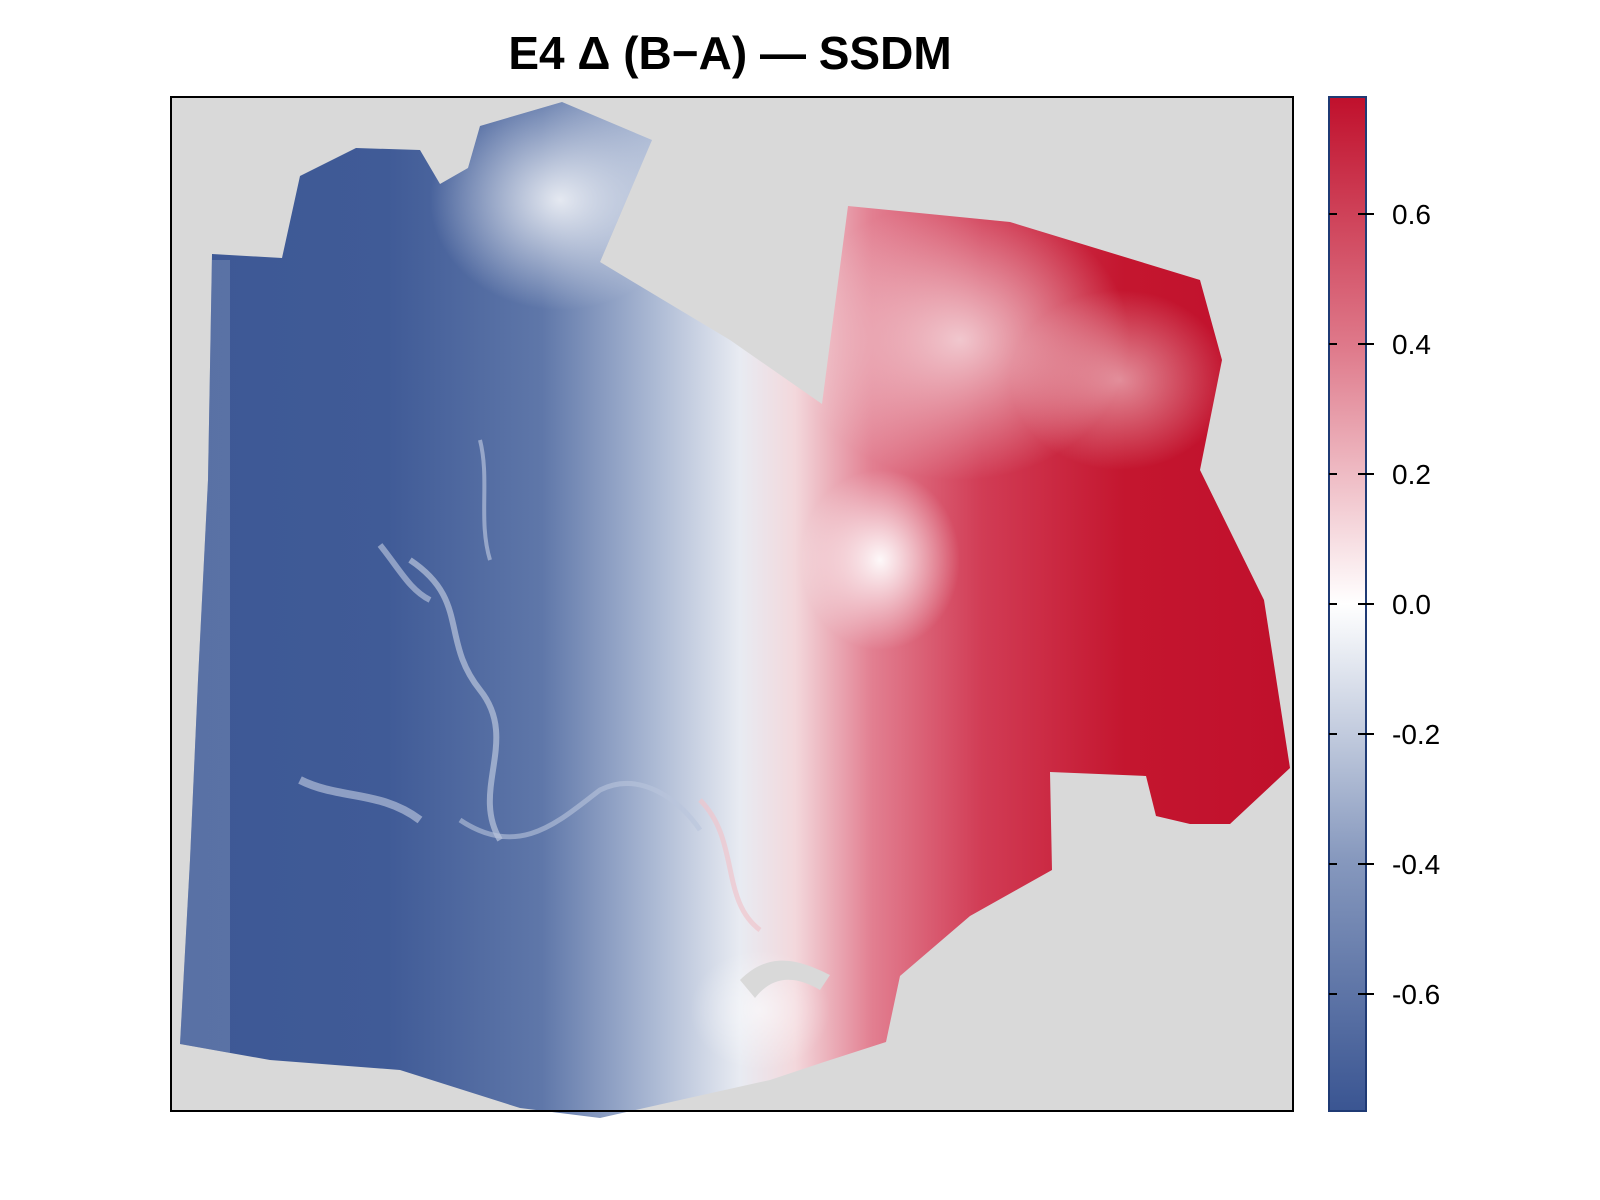 The image size is (1600, 1200). What do you see at coordinates (1411, 474) in the screenshot?
I see `legend-tick-label: 0.2` at bounding box center [1411, 474].